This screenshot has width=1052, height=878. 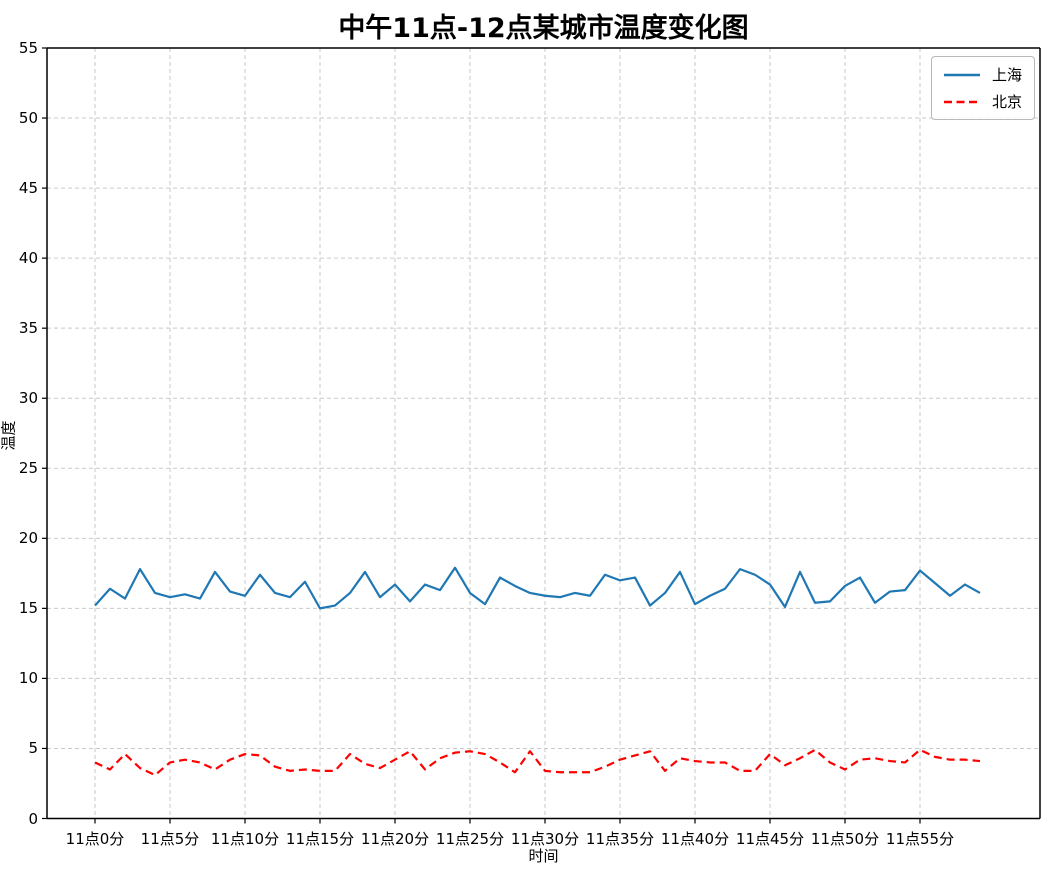 What do you see at coordinates (845, 838) in the screenshot?
I see `x-tick-label: 11点50分` at bounding box center [845, 838].